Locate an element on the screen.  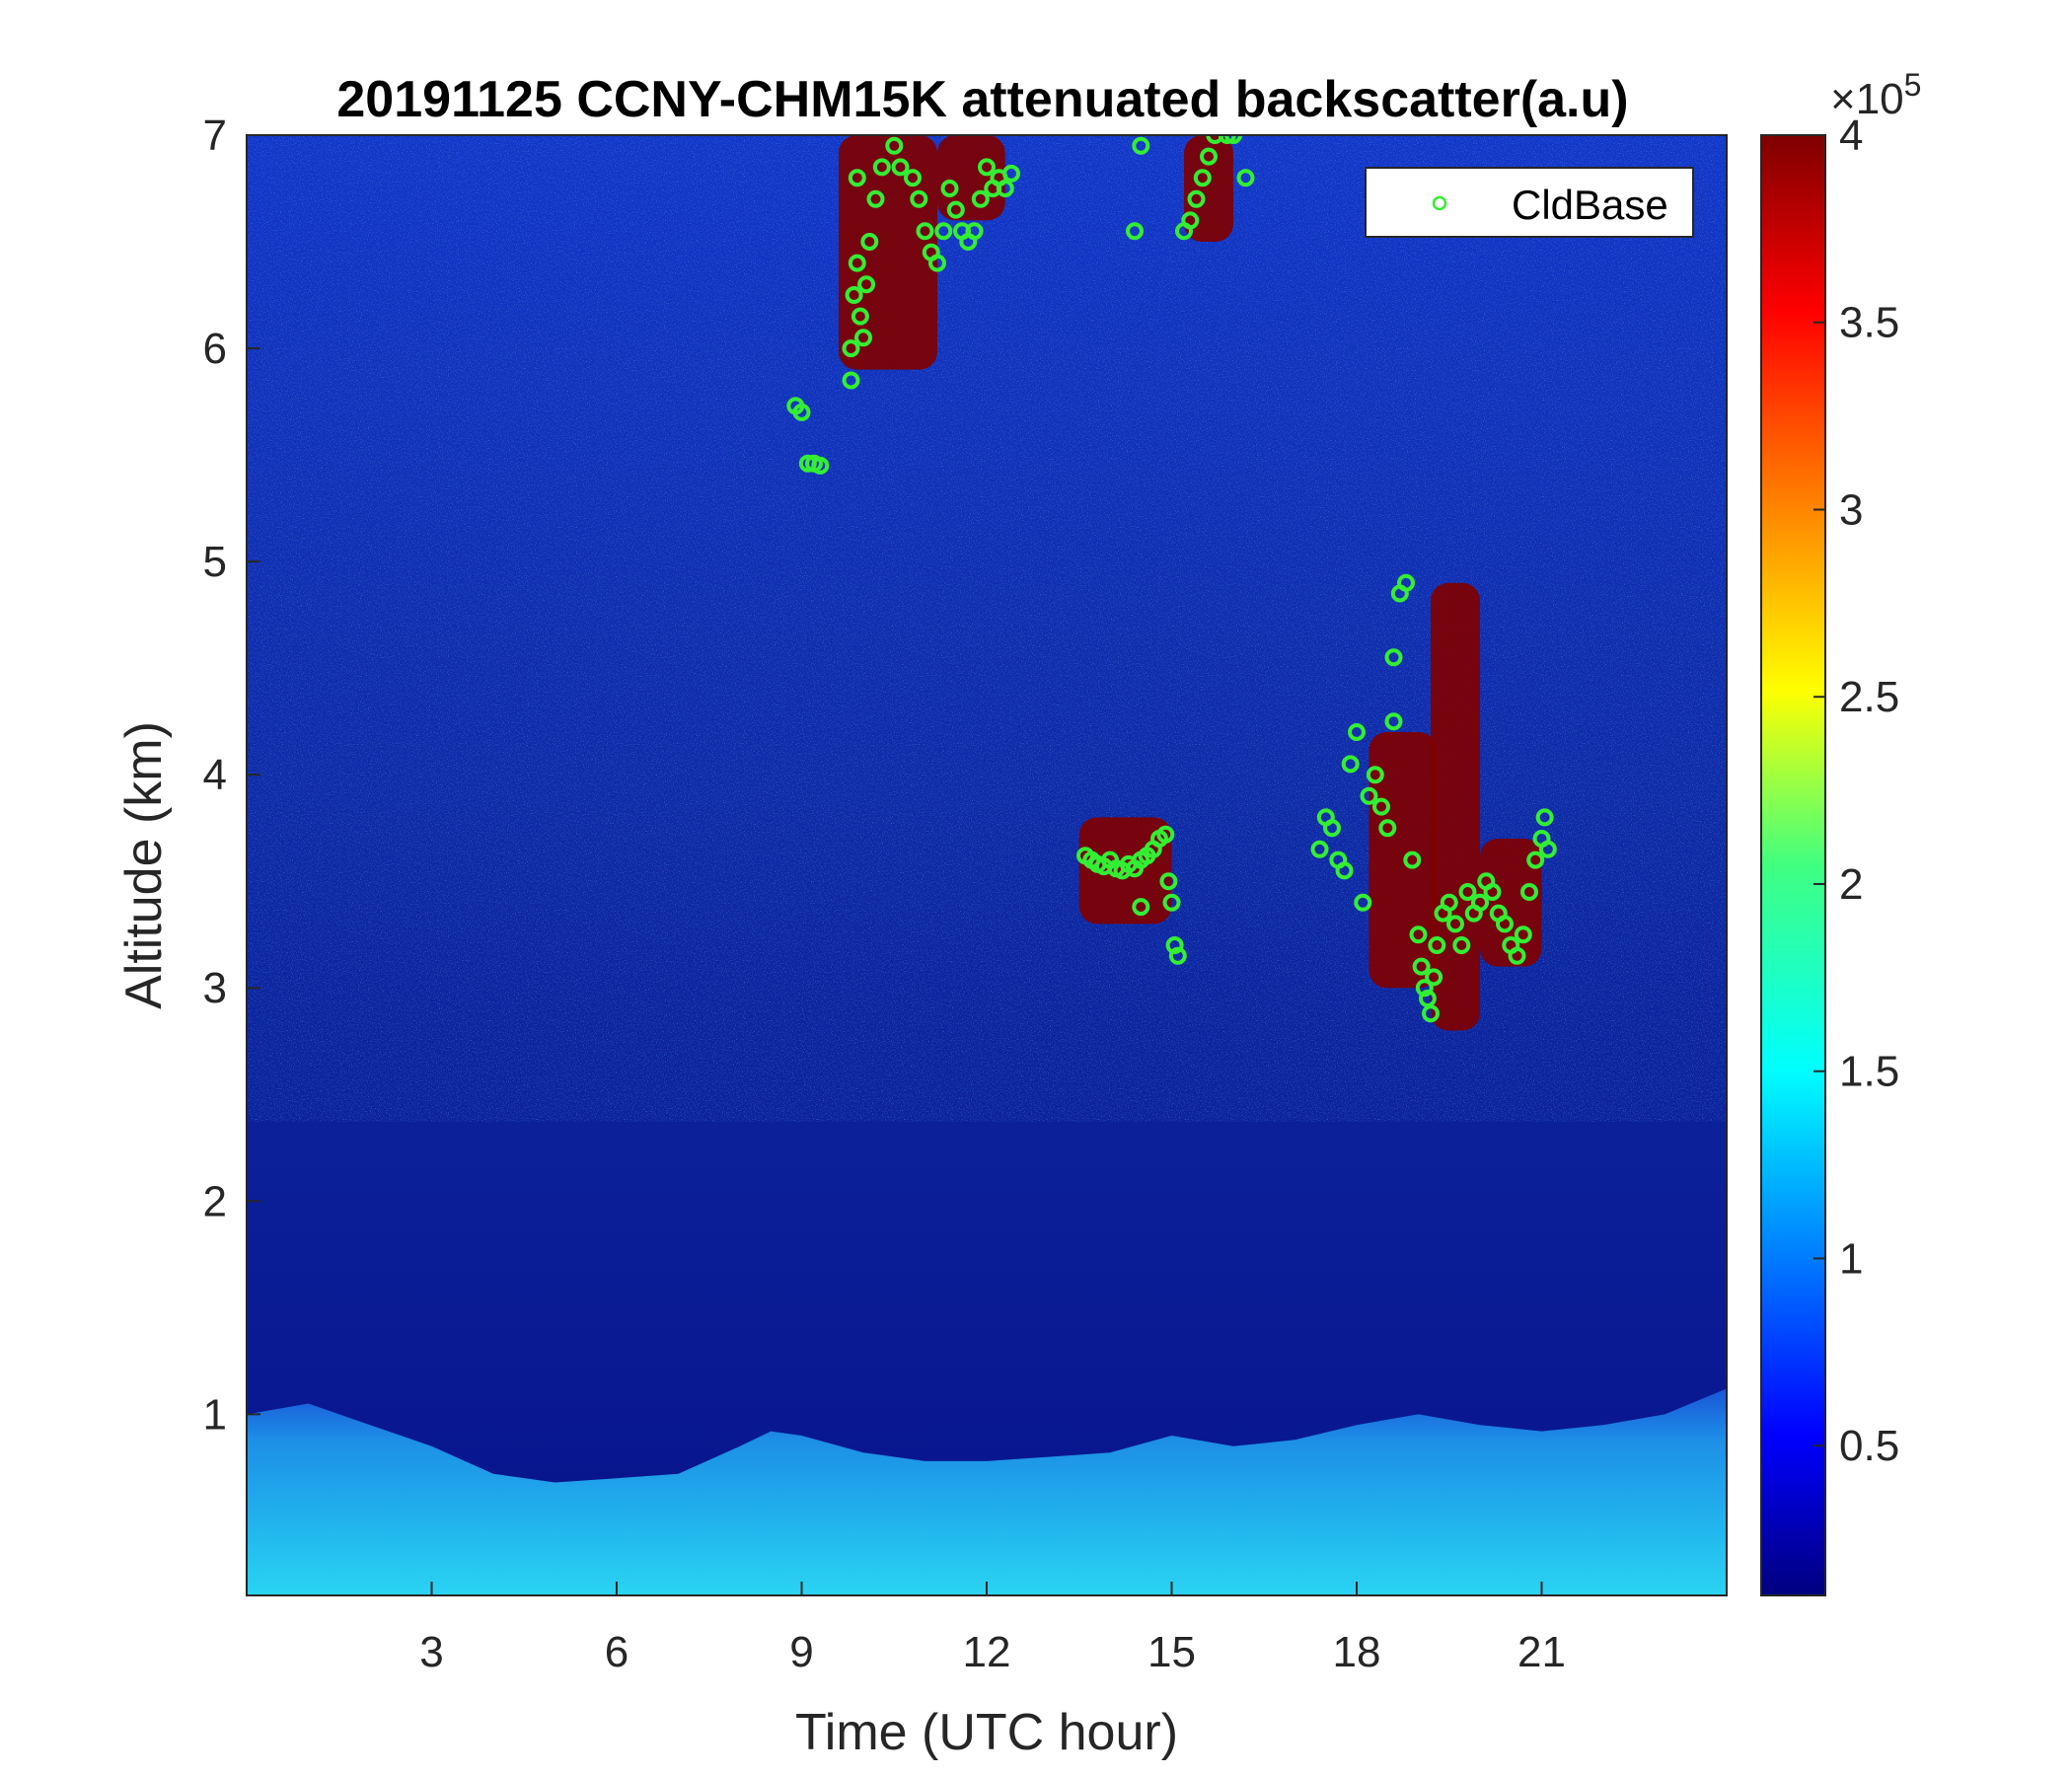
x-tick-label: 12 is located at coordinates (987, 1652).